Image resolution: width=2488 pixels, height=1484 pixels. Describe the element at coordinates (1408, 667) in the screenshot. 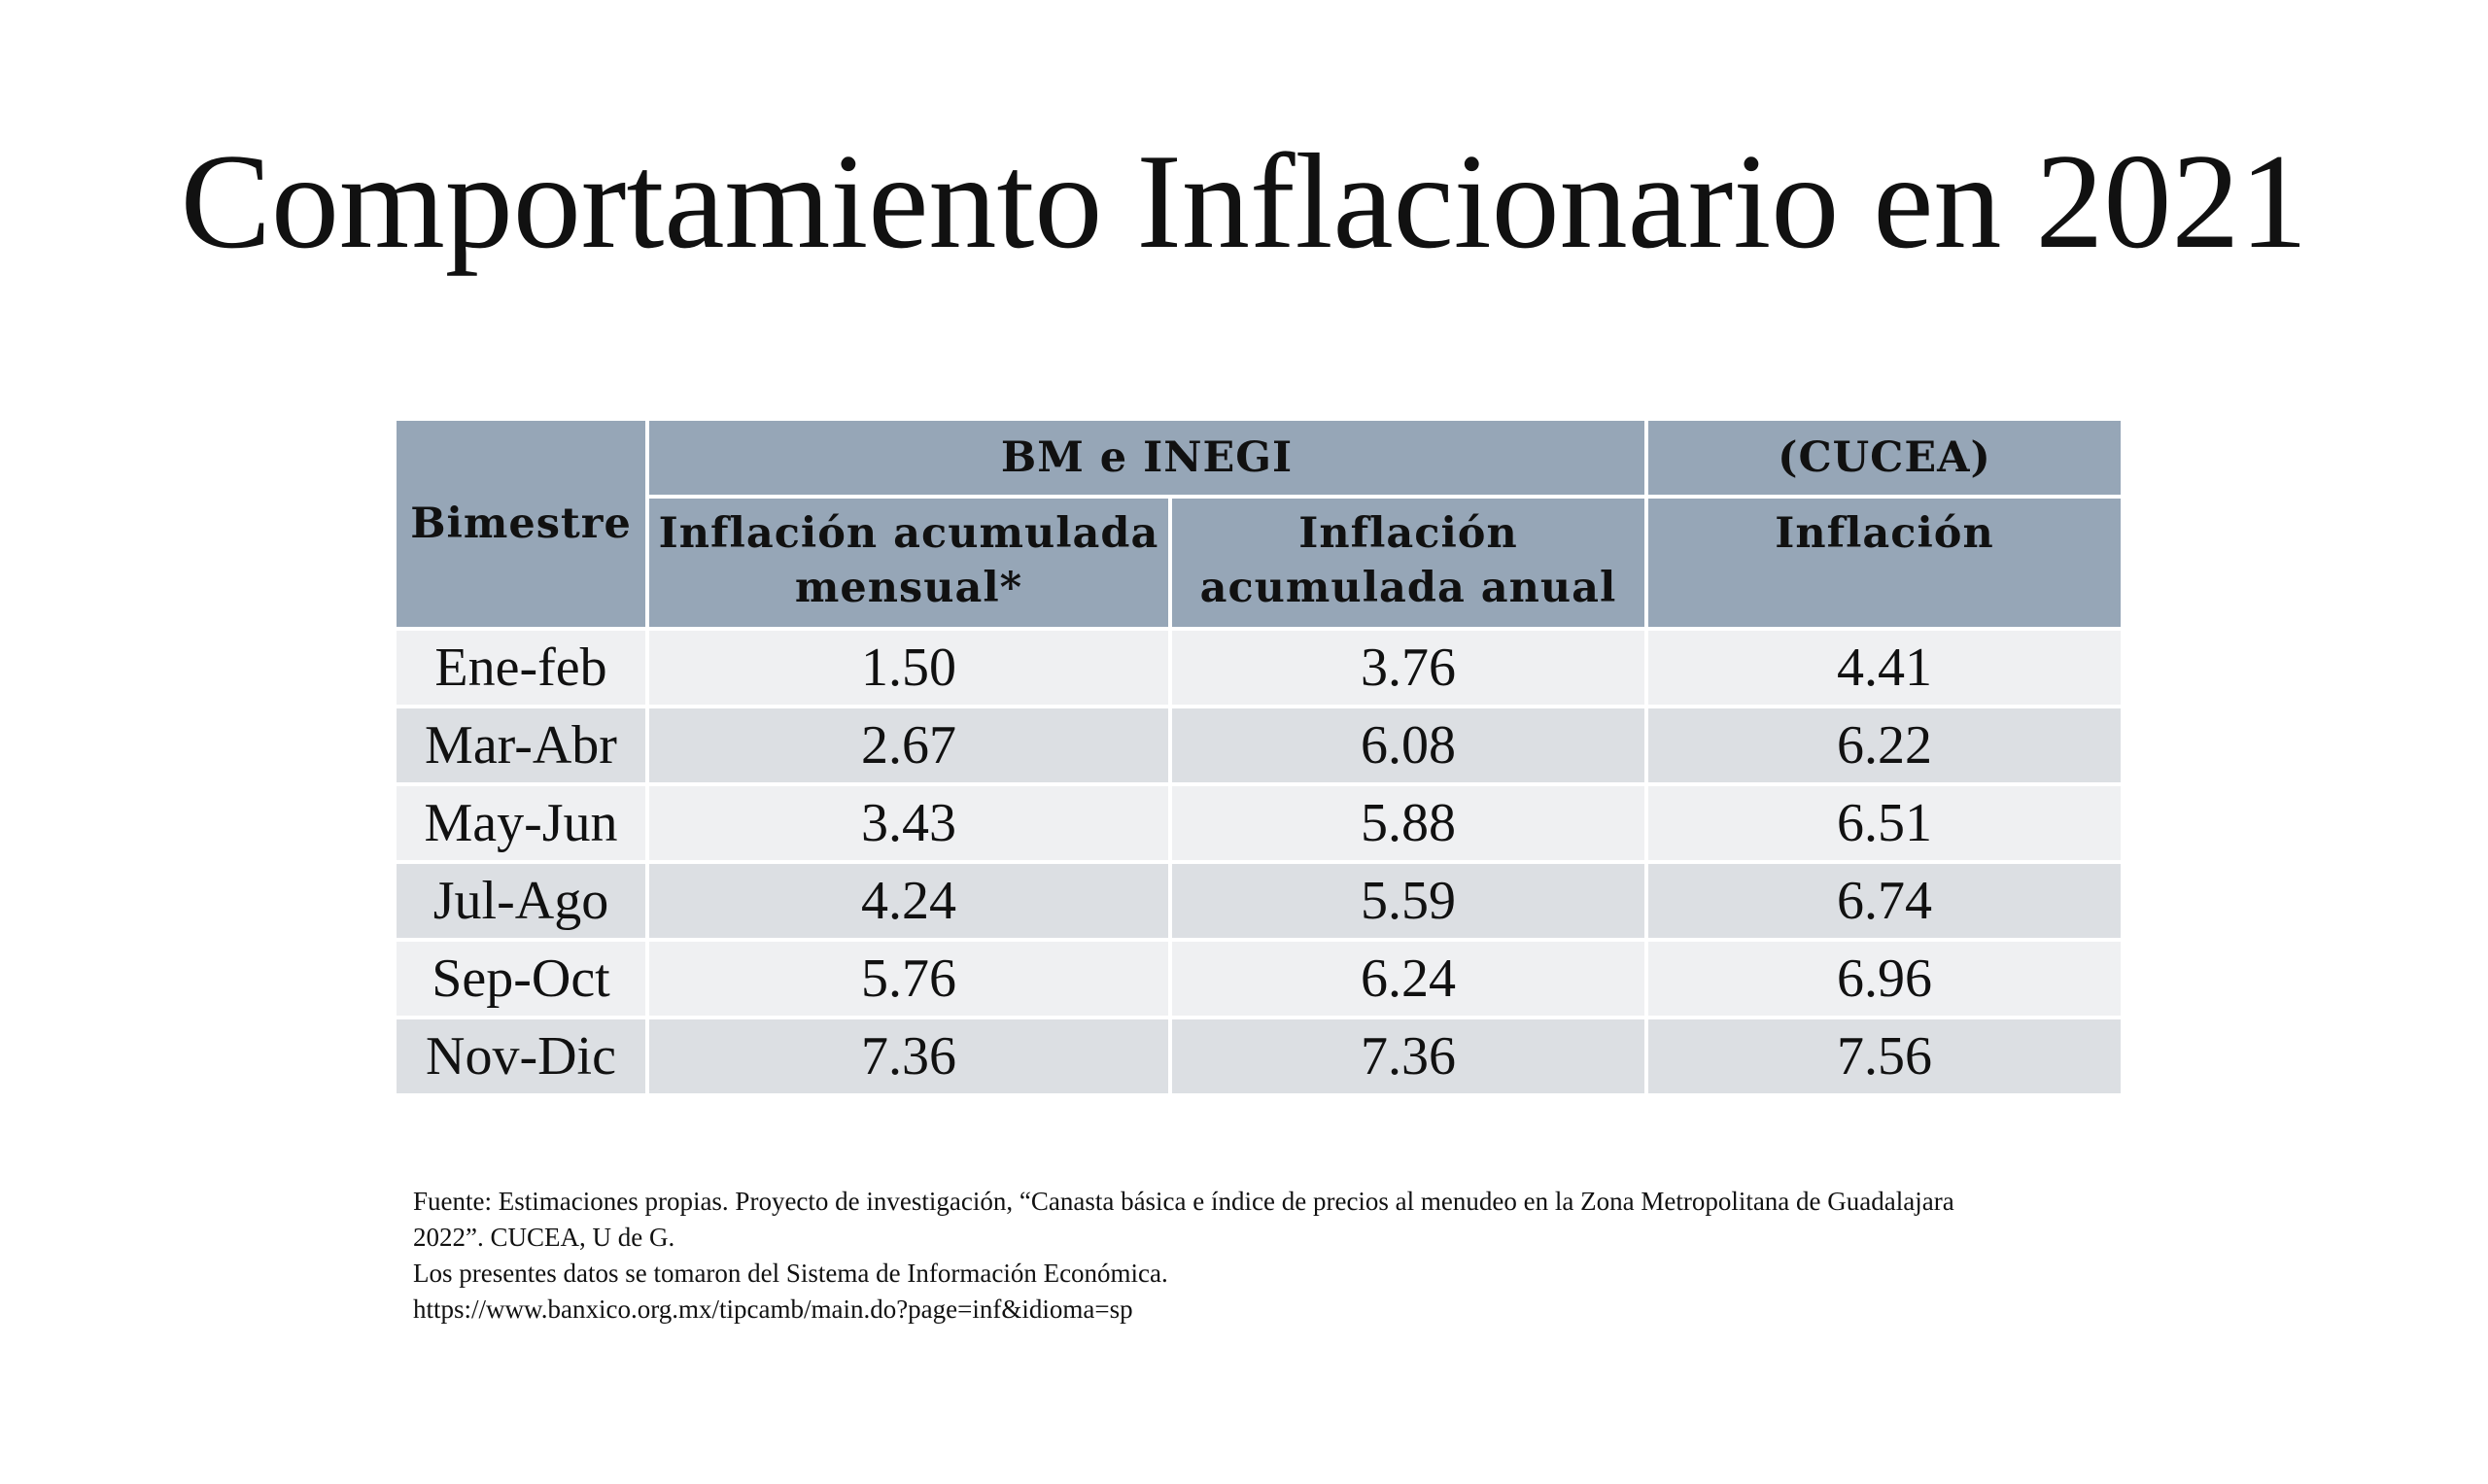

I see `cell-anual: 3.76` at that location.